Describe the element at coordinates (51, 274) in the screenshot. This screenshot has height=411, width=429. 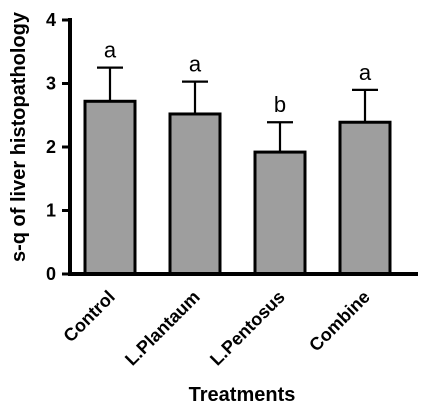
I see `y-tick-label: 0` at that location.